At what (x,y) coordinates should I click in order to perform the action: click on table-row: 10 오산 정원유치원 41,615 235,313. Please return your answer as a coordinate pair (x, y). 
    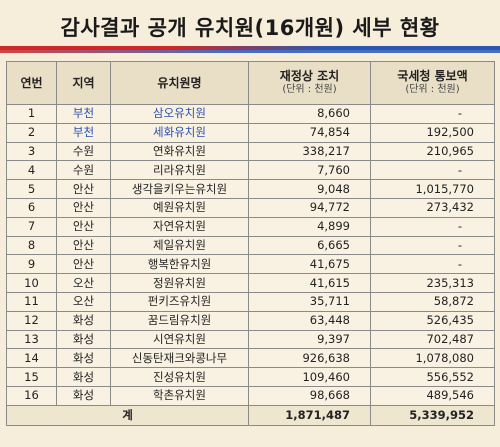
    Looking at the image, I should click on (250, 283).